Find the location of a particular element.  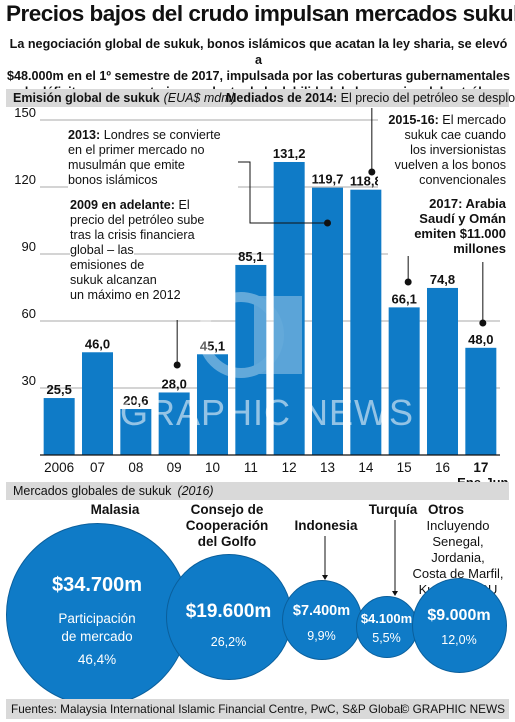

annotation-head: 2009 en adelante: is located at coordinates (122, 205).